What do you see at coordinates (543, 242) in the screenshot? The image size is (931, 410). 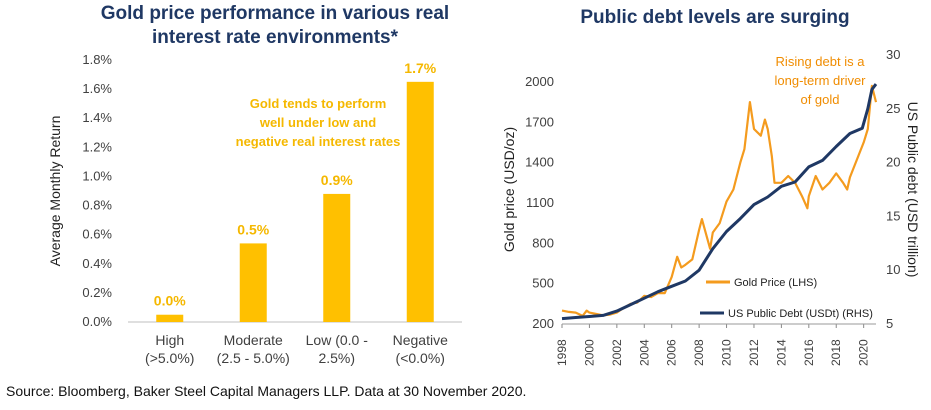 I see `y-left-tick-label: 800` at bounding box center [543, 242].